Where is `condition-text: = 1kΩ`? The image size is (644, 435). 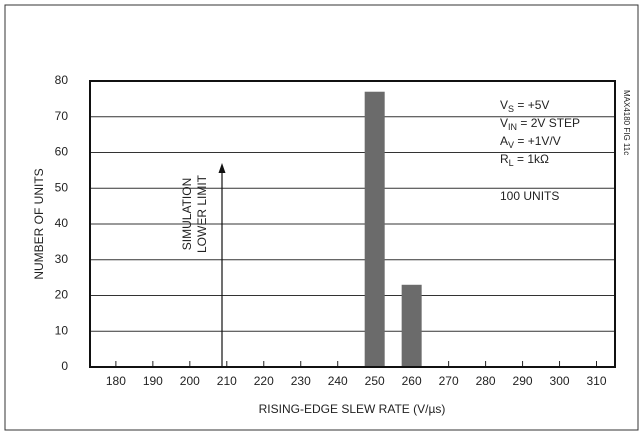 condition-text: = 1kΩ is located at coordinates (531, 159).